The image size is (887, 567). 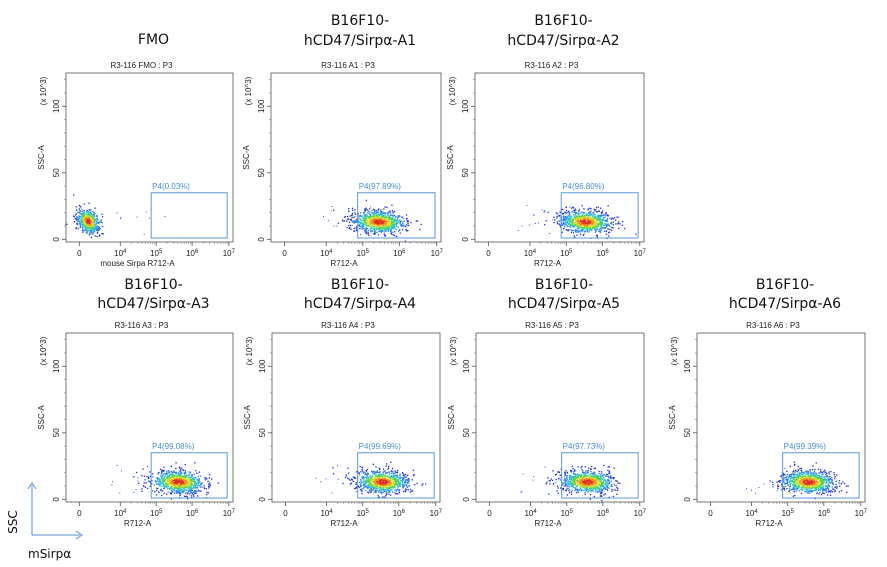 What do you see at coordinates (261, 172) in the screenshot?
I see `y-tick-label: 50` at bounding box center [261, 172].